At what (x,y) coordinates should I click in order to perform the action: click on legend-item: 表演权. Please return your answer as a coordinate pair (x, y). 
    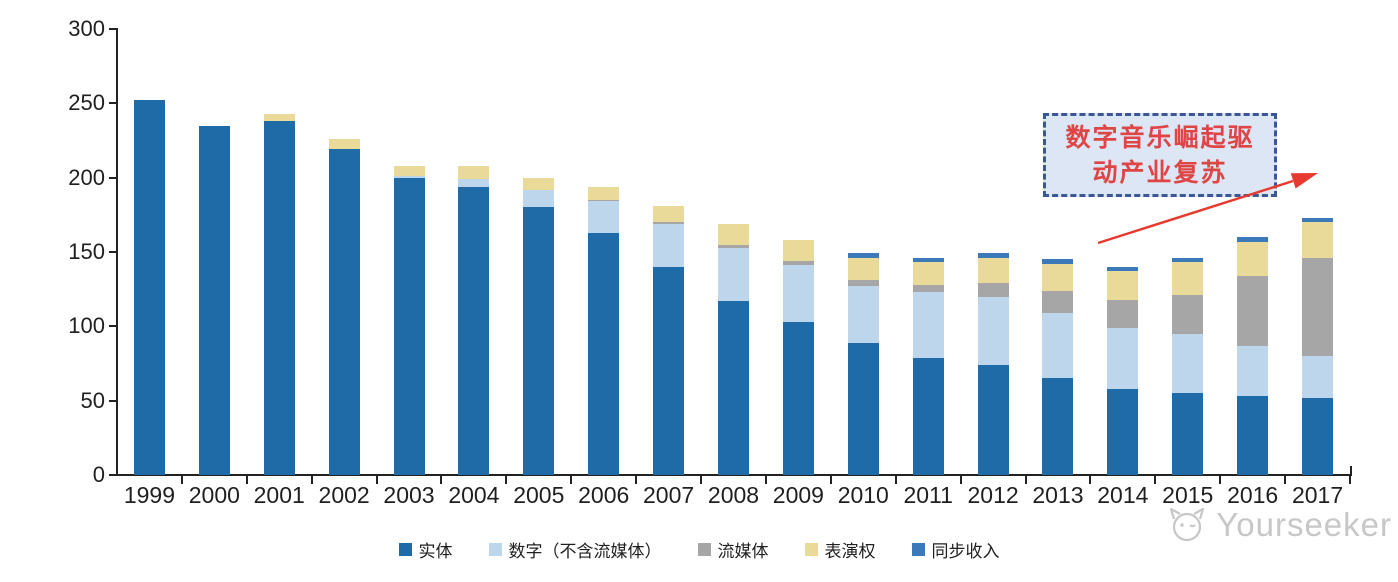
    Looking at the image, I should click on (840, 549).